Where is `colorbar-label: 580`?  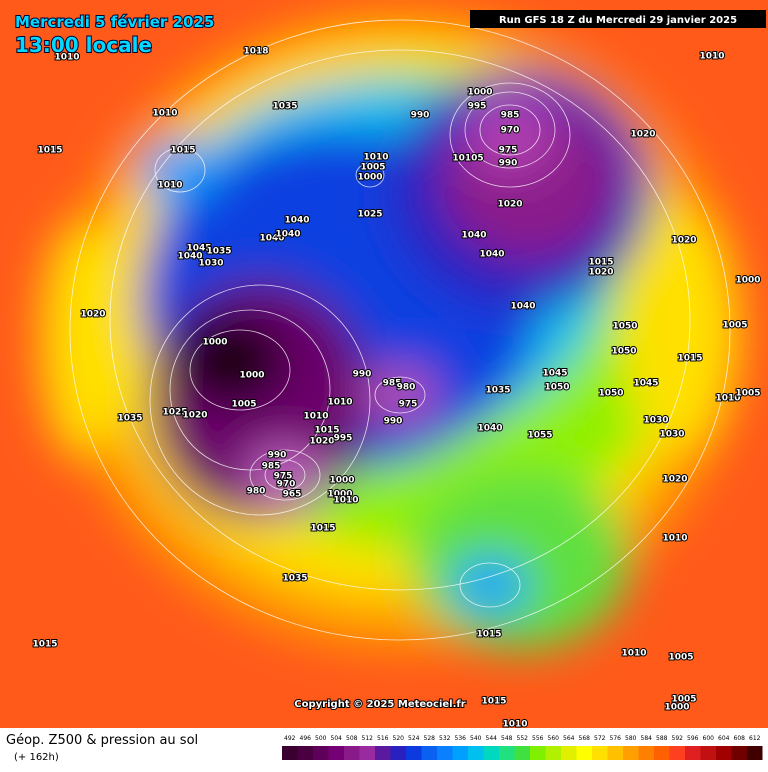
colorbar-label: 580 is located at coordinates (631, 738).